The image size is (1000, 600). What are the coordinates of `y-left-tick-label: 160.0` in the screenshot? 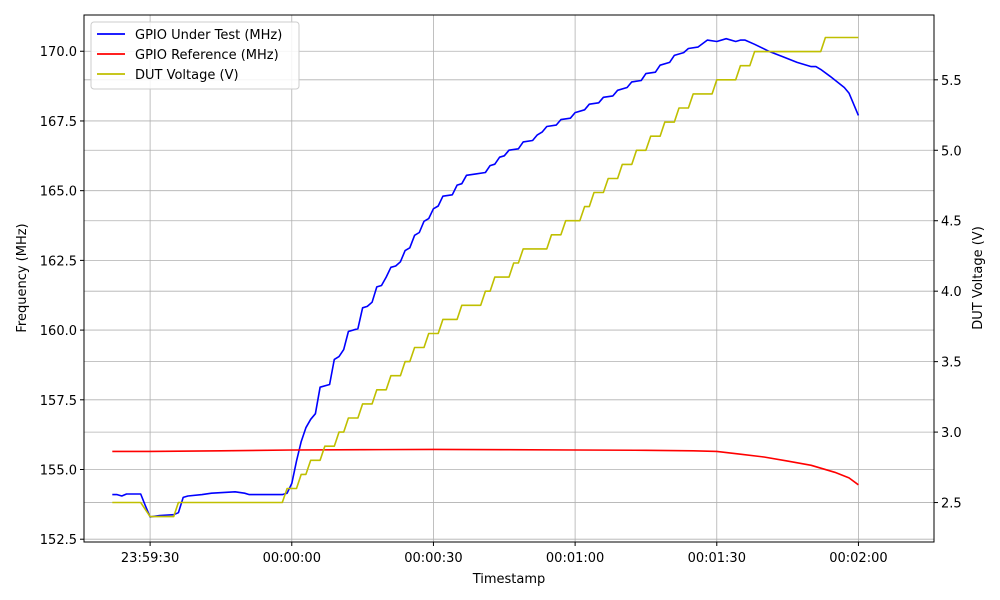 It's located at (58, 331).